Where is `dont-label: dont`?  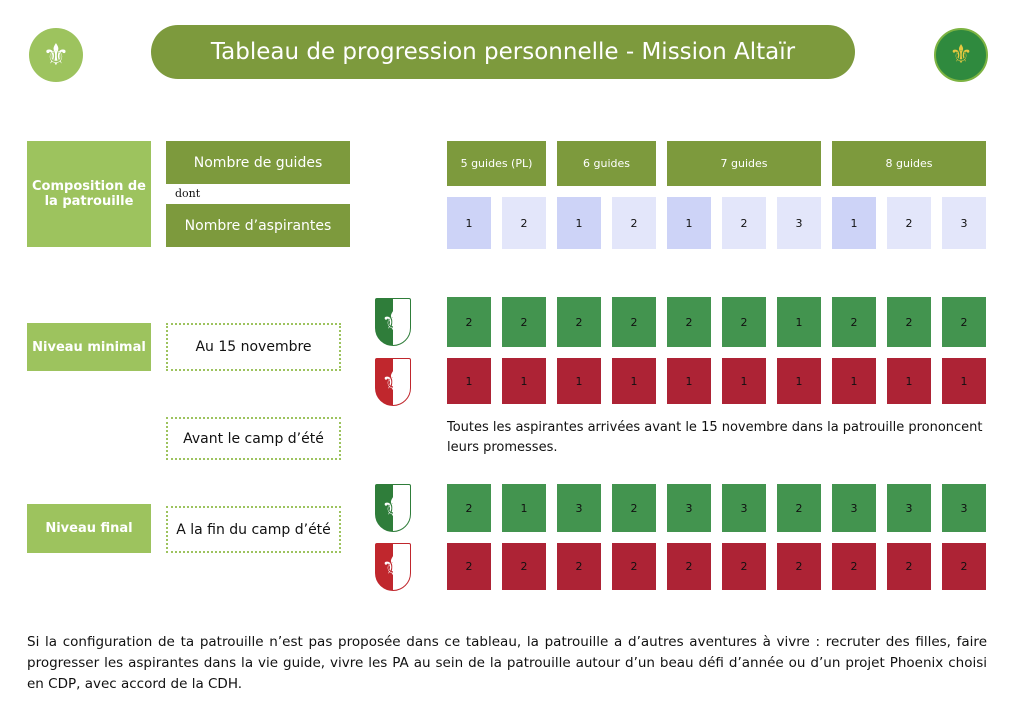 dont-label: dont is located at coordinates (188, 193).